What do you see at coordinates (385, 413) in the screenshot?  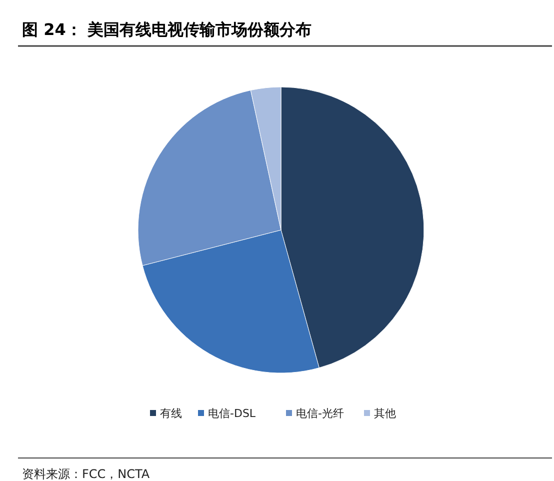 I see `legend-label: 其他` at bounding box center [385, 413].